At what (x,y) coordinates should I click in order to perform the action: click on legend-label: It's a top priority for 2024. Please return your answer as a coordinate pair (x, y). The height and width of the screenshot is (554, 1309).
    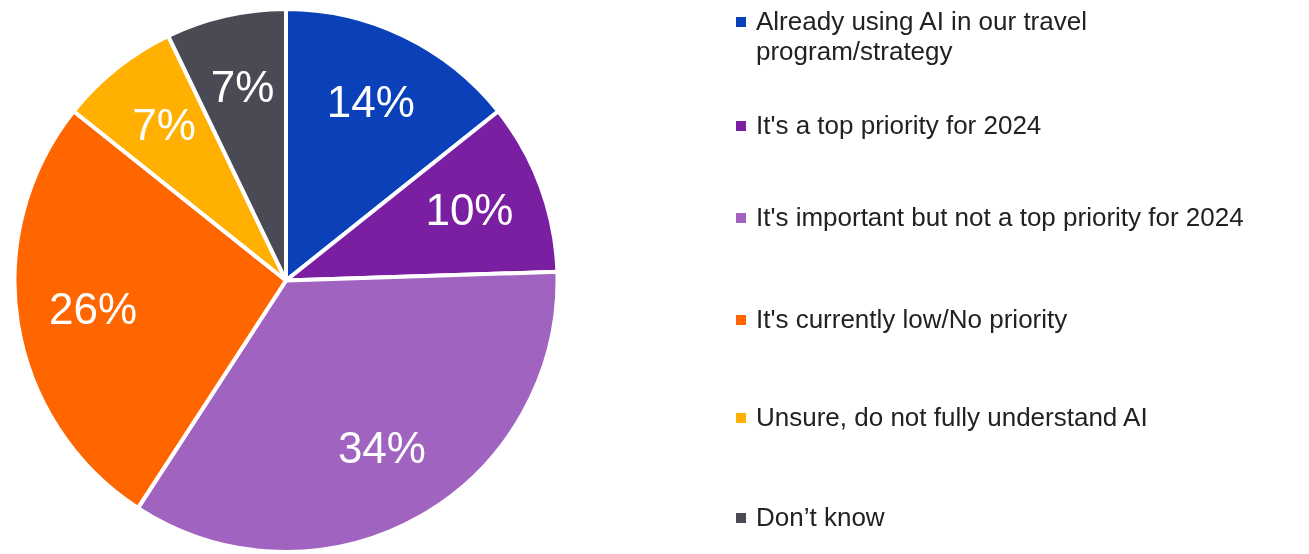
    Looking at the image, I should click on (899, 125).